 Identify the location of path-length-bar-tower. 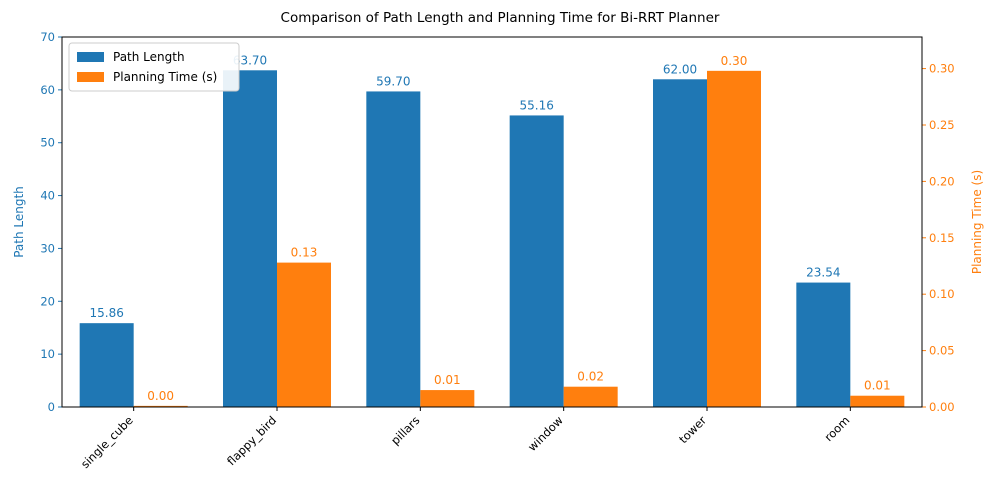
(680, 243).